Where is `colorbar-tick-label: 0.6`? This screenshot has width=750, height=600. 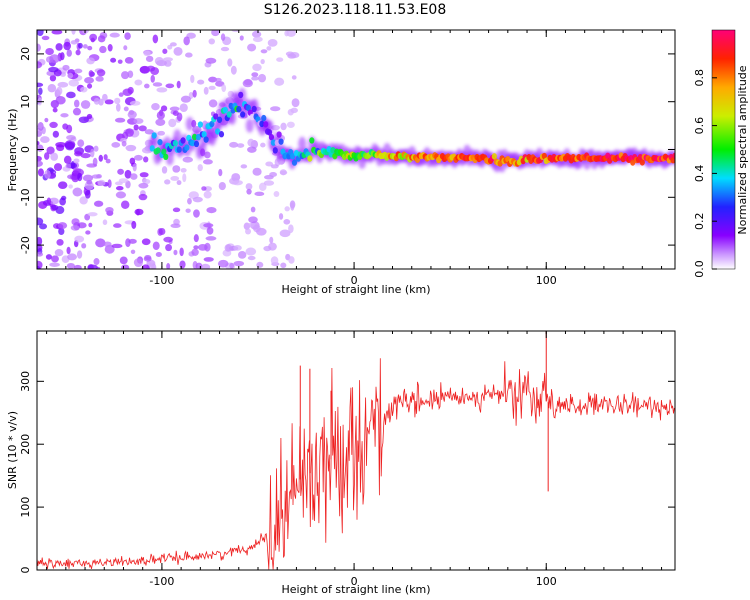 colorbar-tick-label: 0.6 is located at coordinates (699, 126).